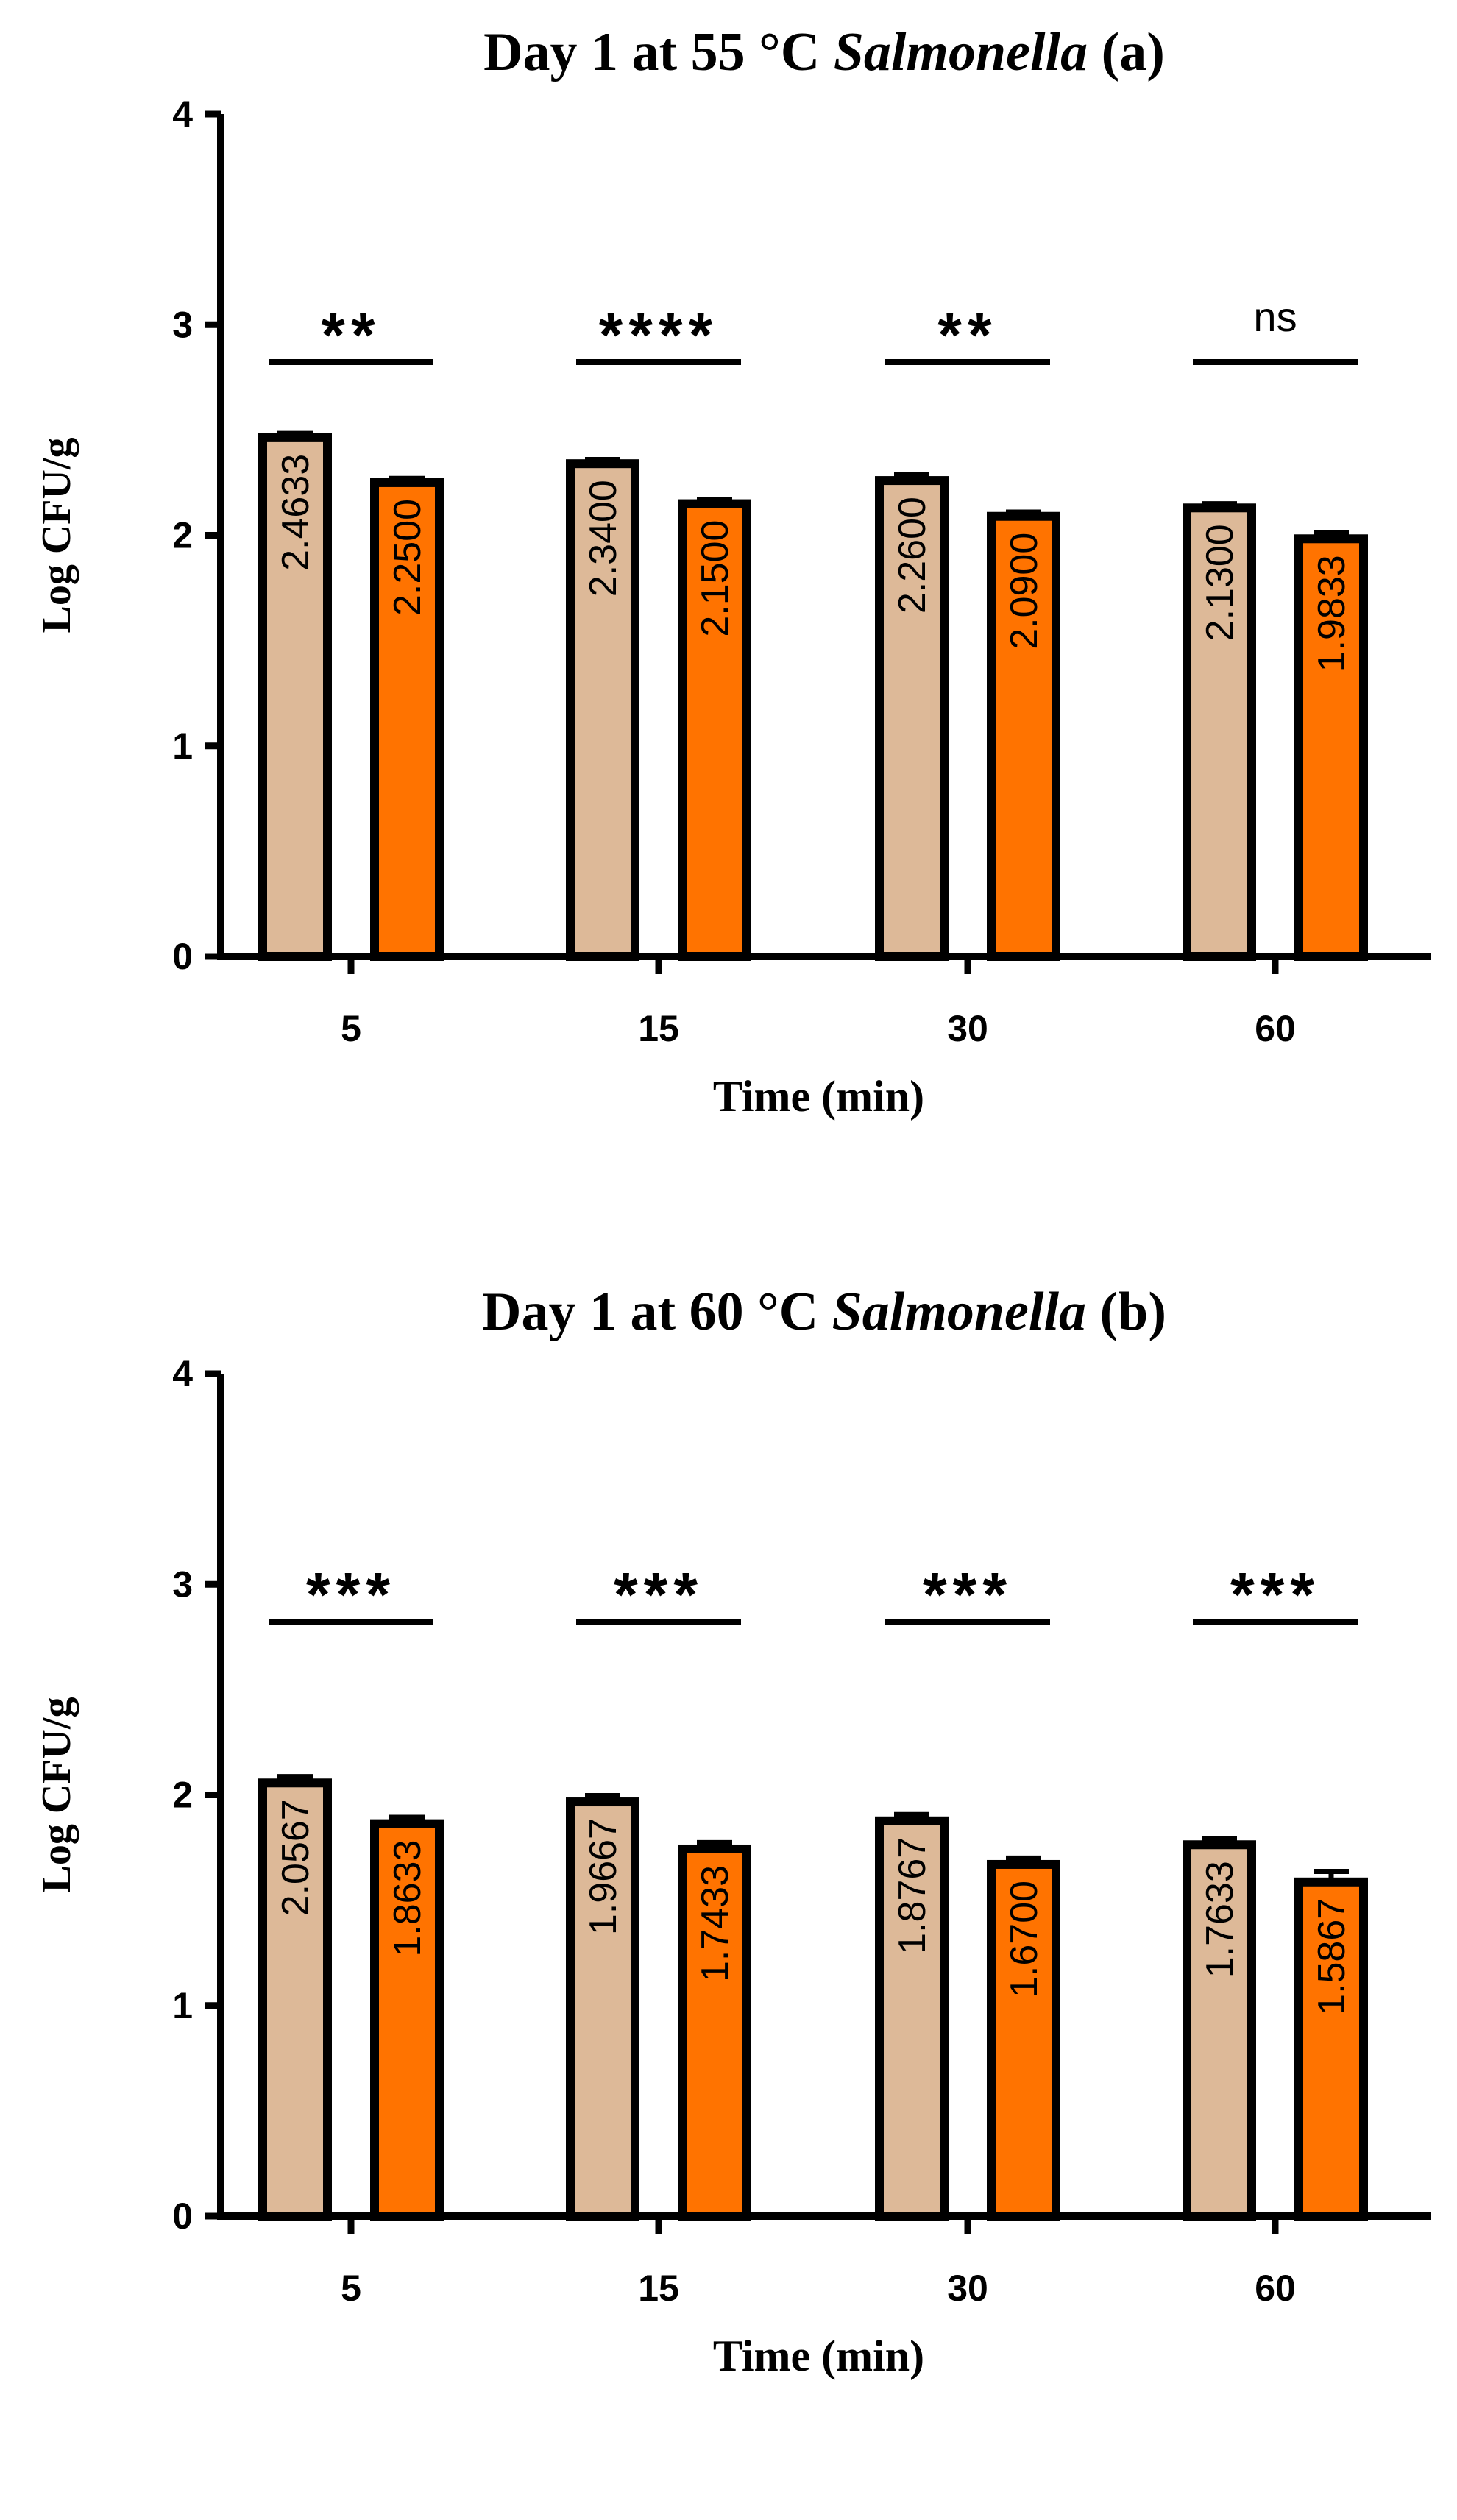  Describe the element at coordinates (295, 512) in the screenshot. I see `data-label: 2.4633` at that location.